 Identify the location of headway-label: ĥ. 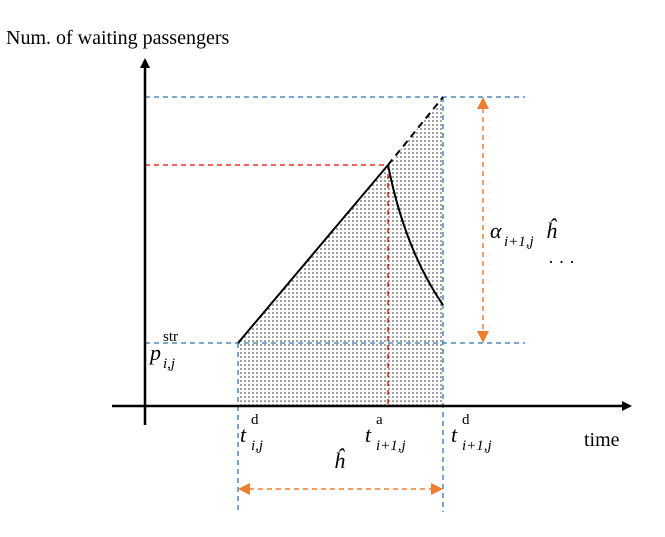
(340, 460).